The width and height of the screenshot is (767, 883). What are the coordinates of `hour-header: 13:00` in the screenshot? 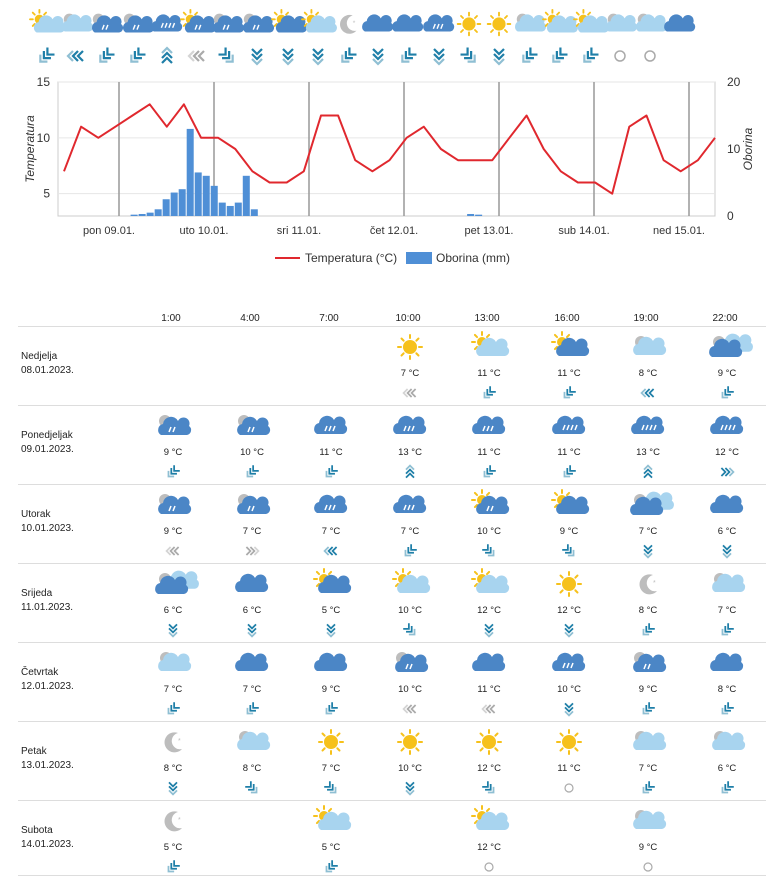 It's located at (487, 318).